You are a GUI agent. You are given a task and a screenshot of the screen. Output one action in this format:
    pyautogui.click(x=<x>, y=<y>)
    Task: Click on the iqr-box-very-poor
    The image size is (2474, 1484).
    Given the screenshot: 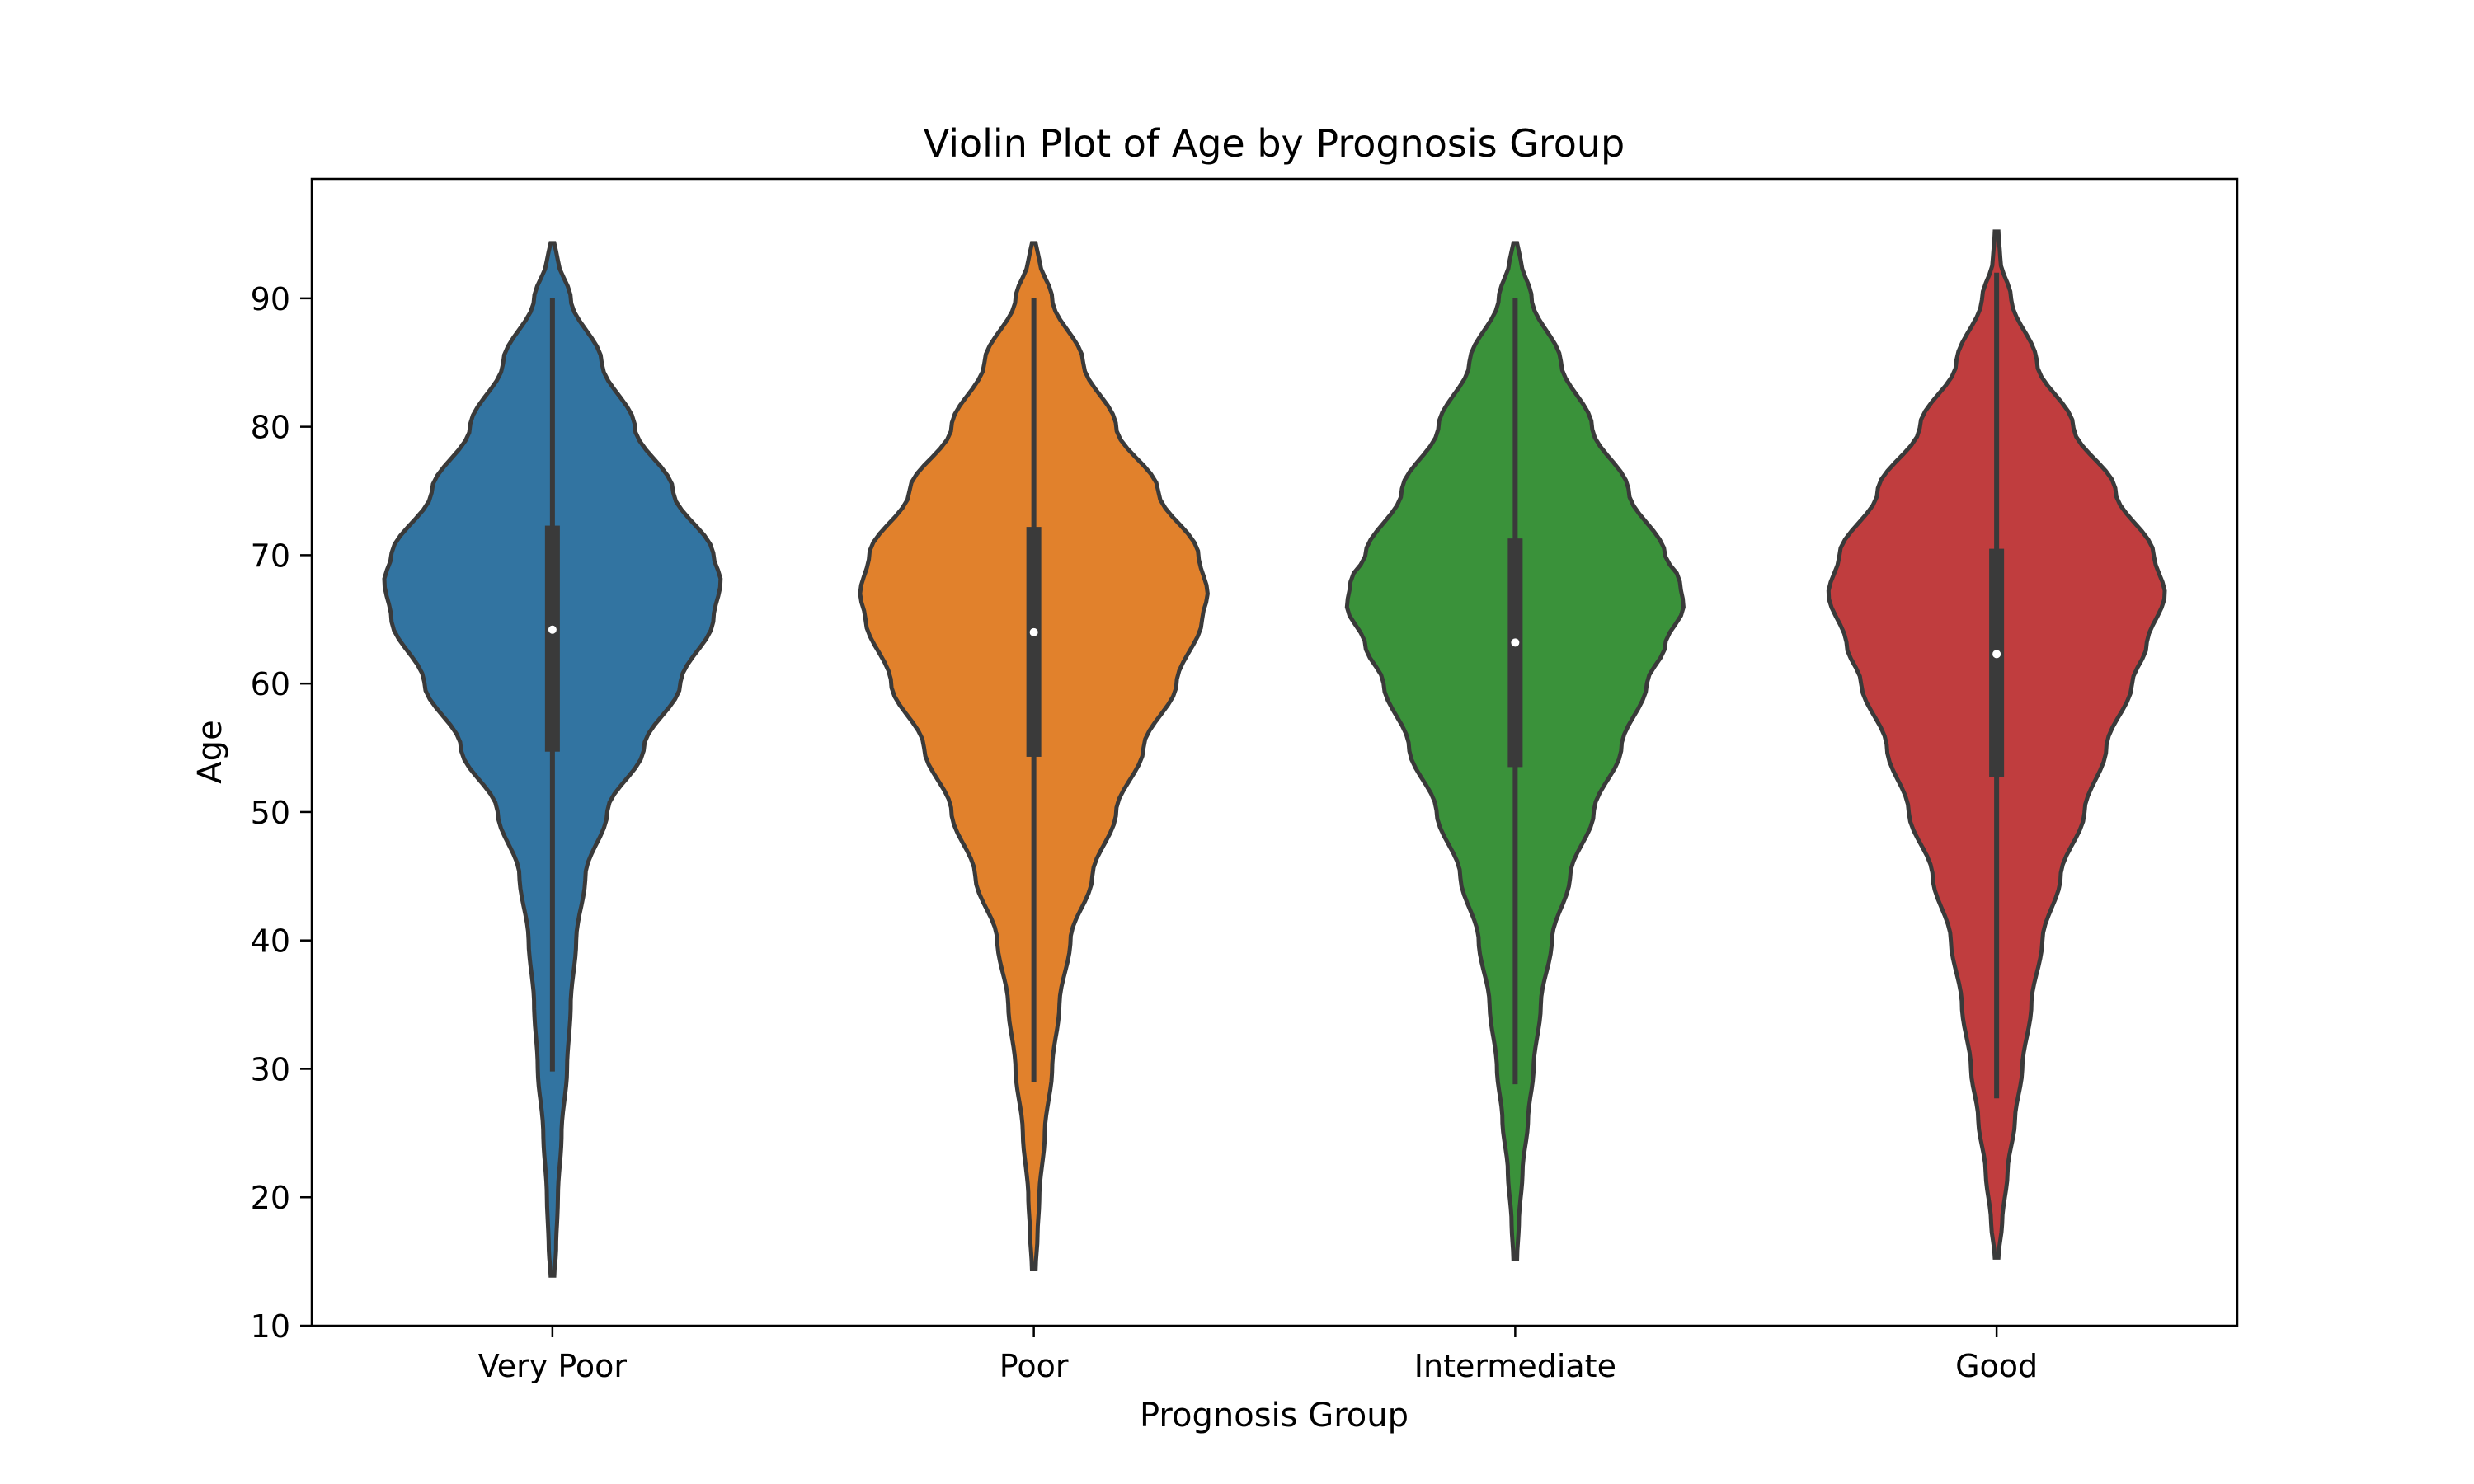 What is the action you would take?
    pyautogui.click(x=552, y=638)
    